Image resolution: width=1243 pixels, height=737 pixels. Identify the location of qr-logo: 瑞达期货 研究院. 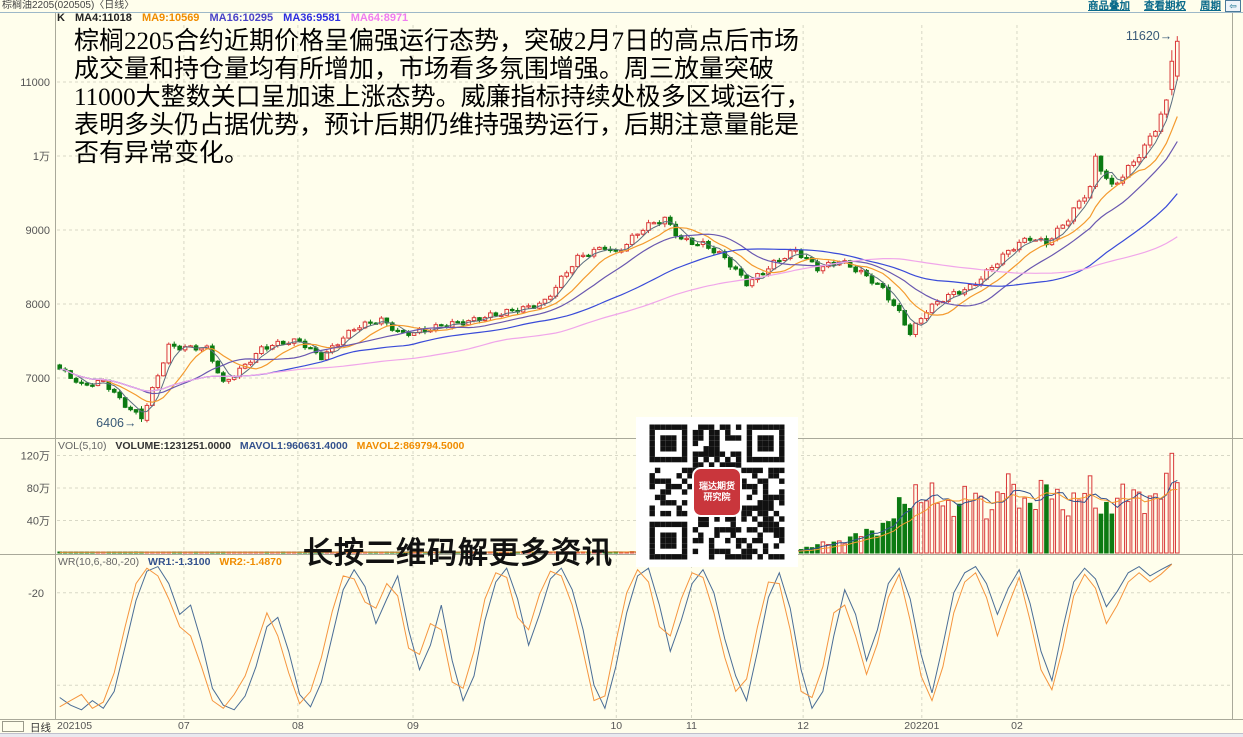
(717, 492).